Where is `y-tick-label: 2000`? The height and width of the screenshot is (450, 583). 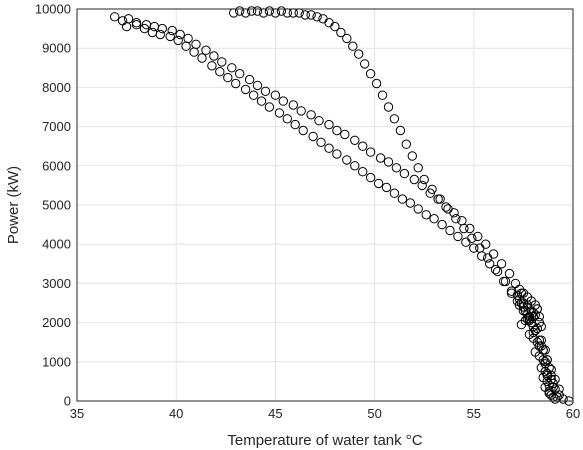
y-tick-label: 2000 is located at coordinates (56, 322).